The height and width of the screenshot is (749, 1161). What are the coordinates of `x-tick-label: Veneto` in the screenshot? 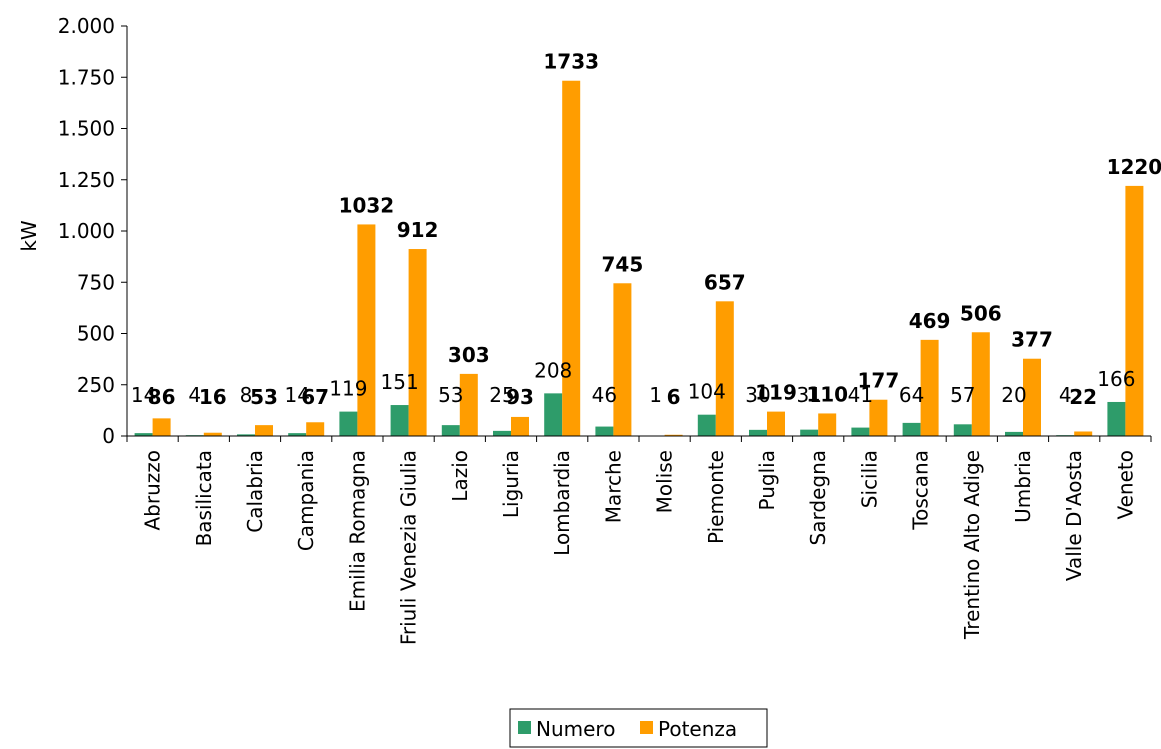 It's located at (1125, 485).